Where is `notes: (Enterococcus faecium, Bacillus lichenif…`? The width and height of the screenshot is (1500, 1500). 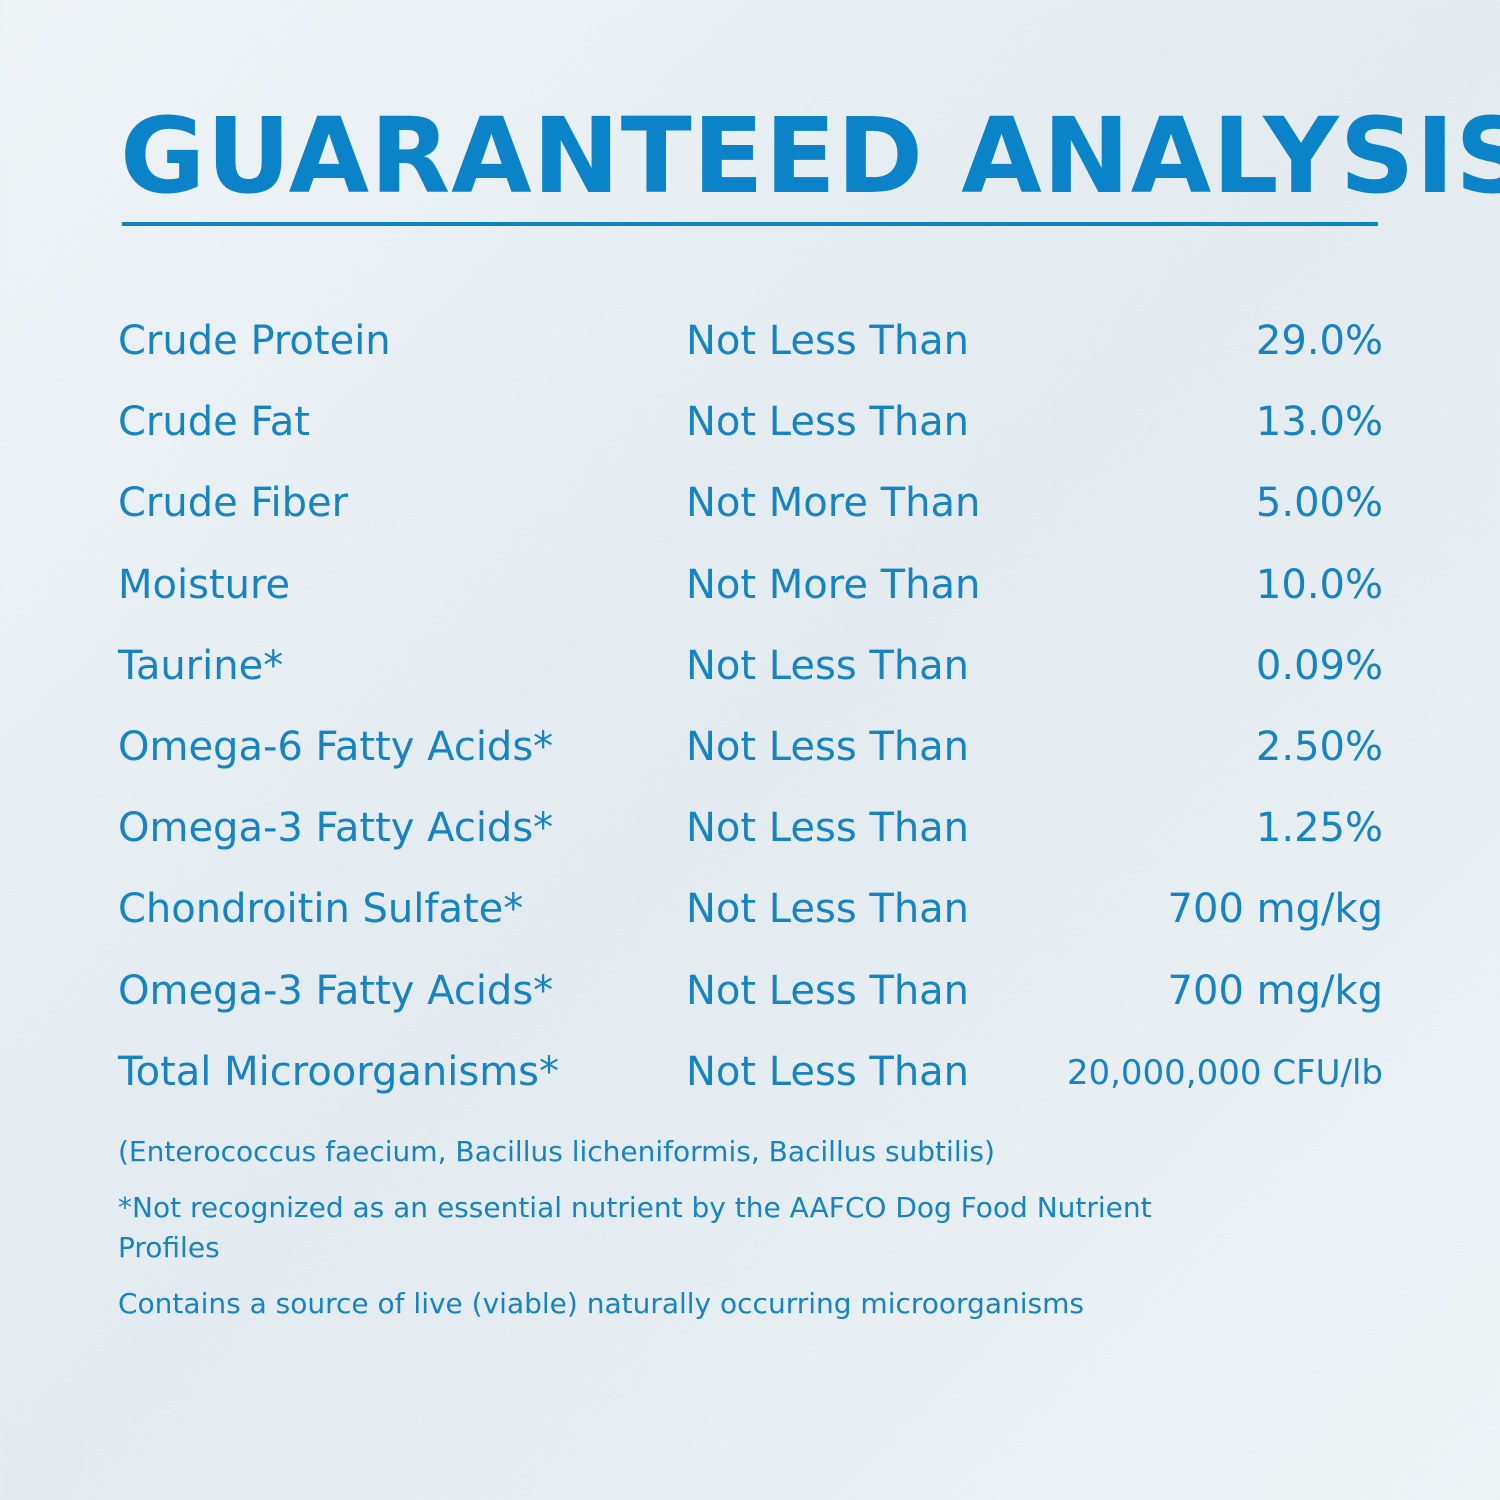
notes: (Enterococcus faecium, Bacillus lichenif… is located at coordinates (668, 1236).